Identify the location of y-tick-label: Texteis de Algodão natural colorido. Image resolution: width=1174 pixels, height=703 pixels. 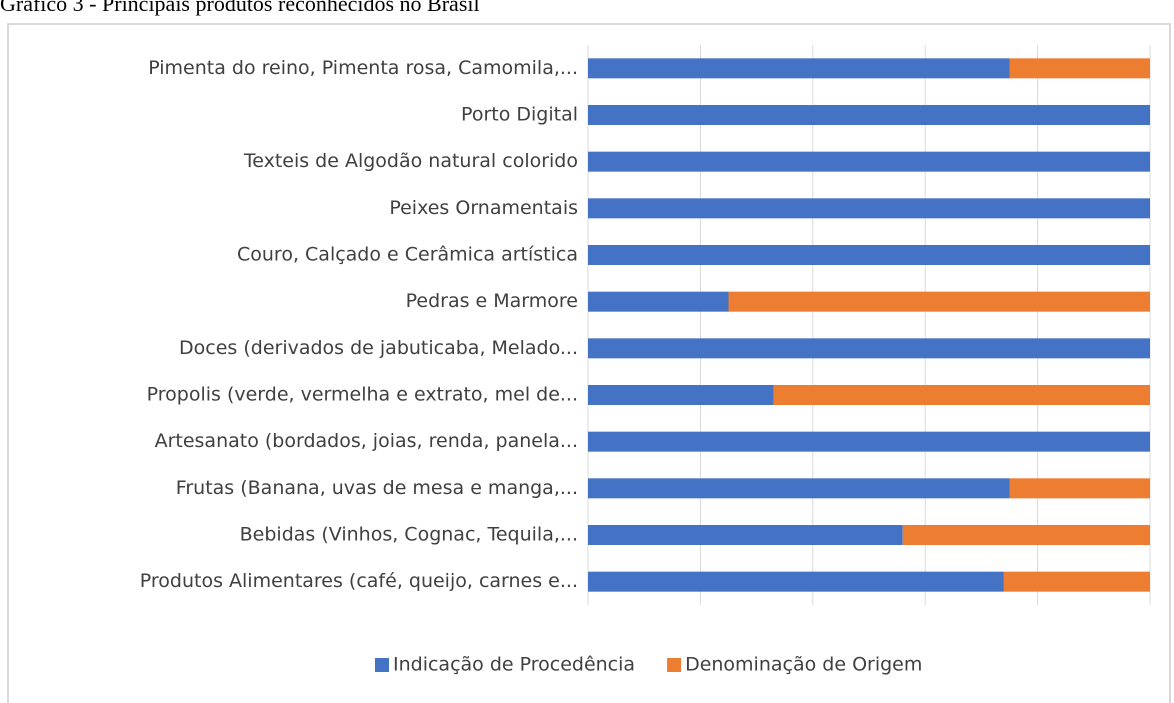
(410, 161).